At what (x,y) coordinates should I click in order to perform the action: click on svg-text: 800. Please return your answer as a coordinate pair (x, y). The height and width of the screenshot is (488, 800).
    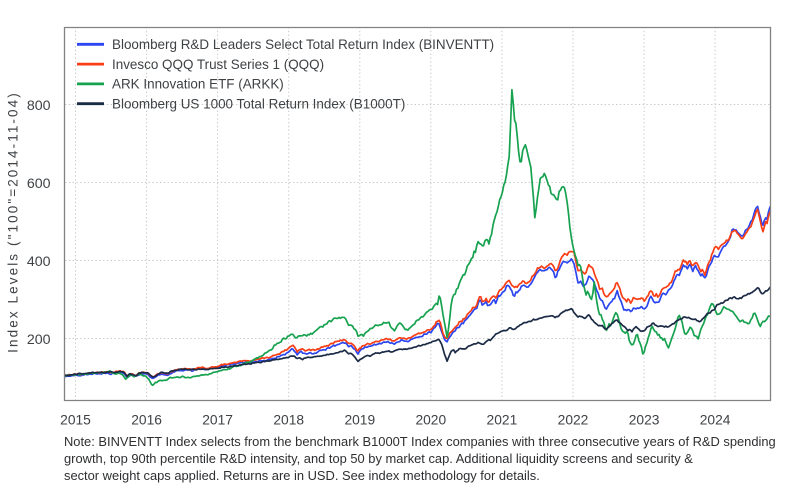
    Looking at the image, I should click on (39, 106).